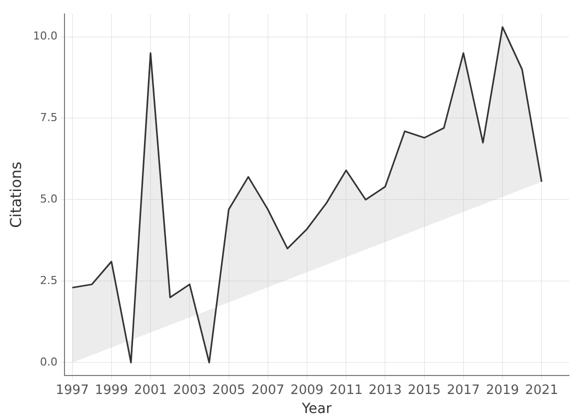 This screenshot has height=418, width=579. I want to click on x-tick-label: 2005, so click(229, 390).